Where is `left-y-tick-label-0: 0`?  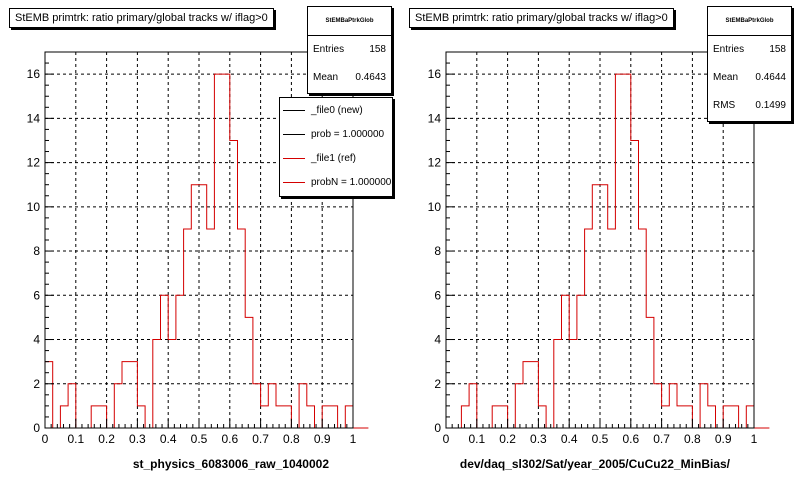 left-y-tick-label-0: 0 is located at coordinates (36, 428).